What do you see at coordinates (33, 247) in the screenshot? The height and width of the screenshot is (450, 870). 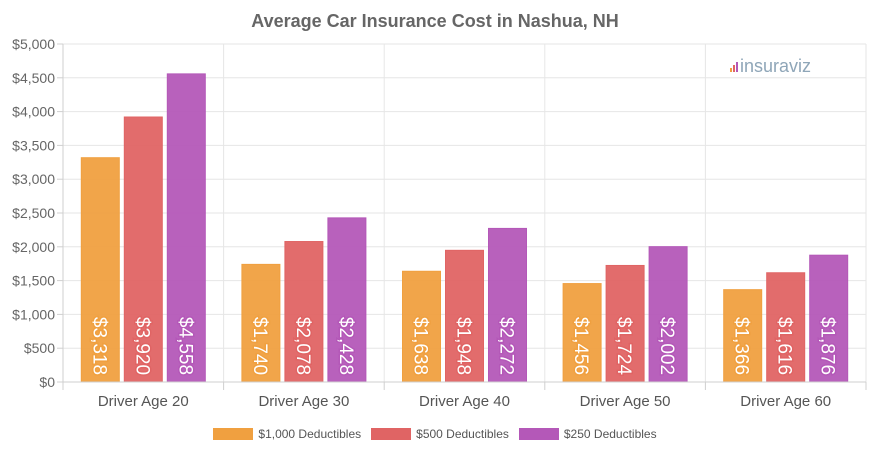 I see `y-tick-label: $2,000` at bounding box center [33, 247].